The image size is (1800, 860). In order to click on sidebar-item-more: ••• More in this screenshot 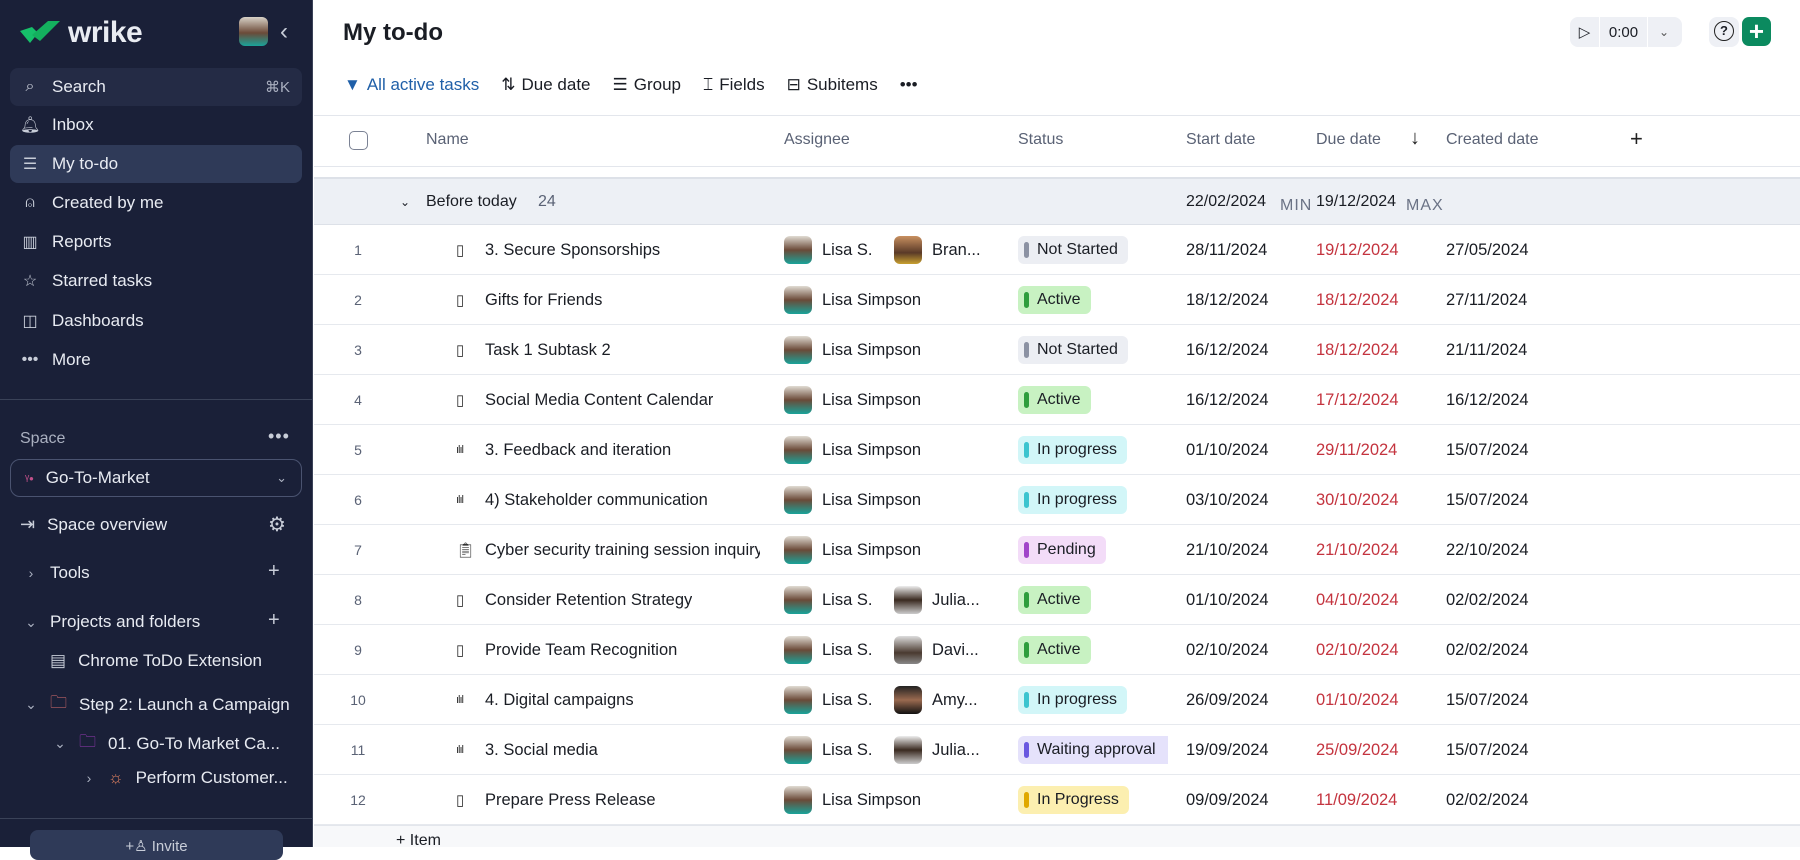, I will do `click(156, 360)`.